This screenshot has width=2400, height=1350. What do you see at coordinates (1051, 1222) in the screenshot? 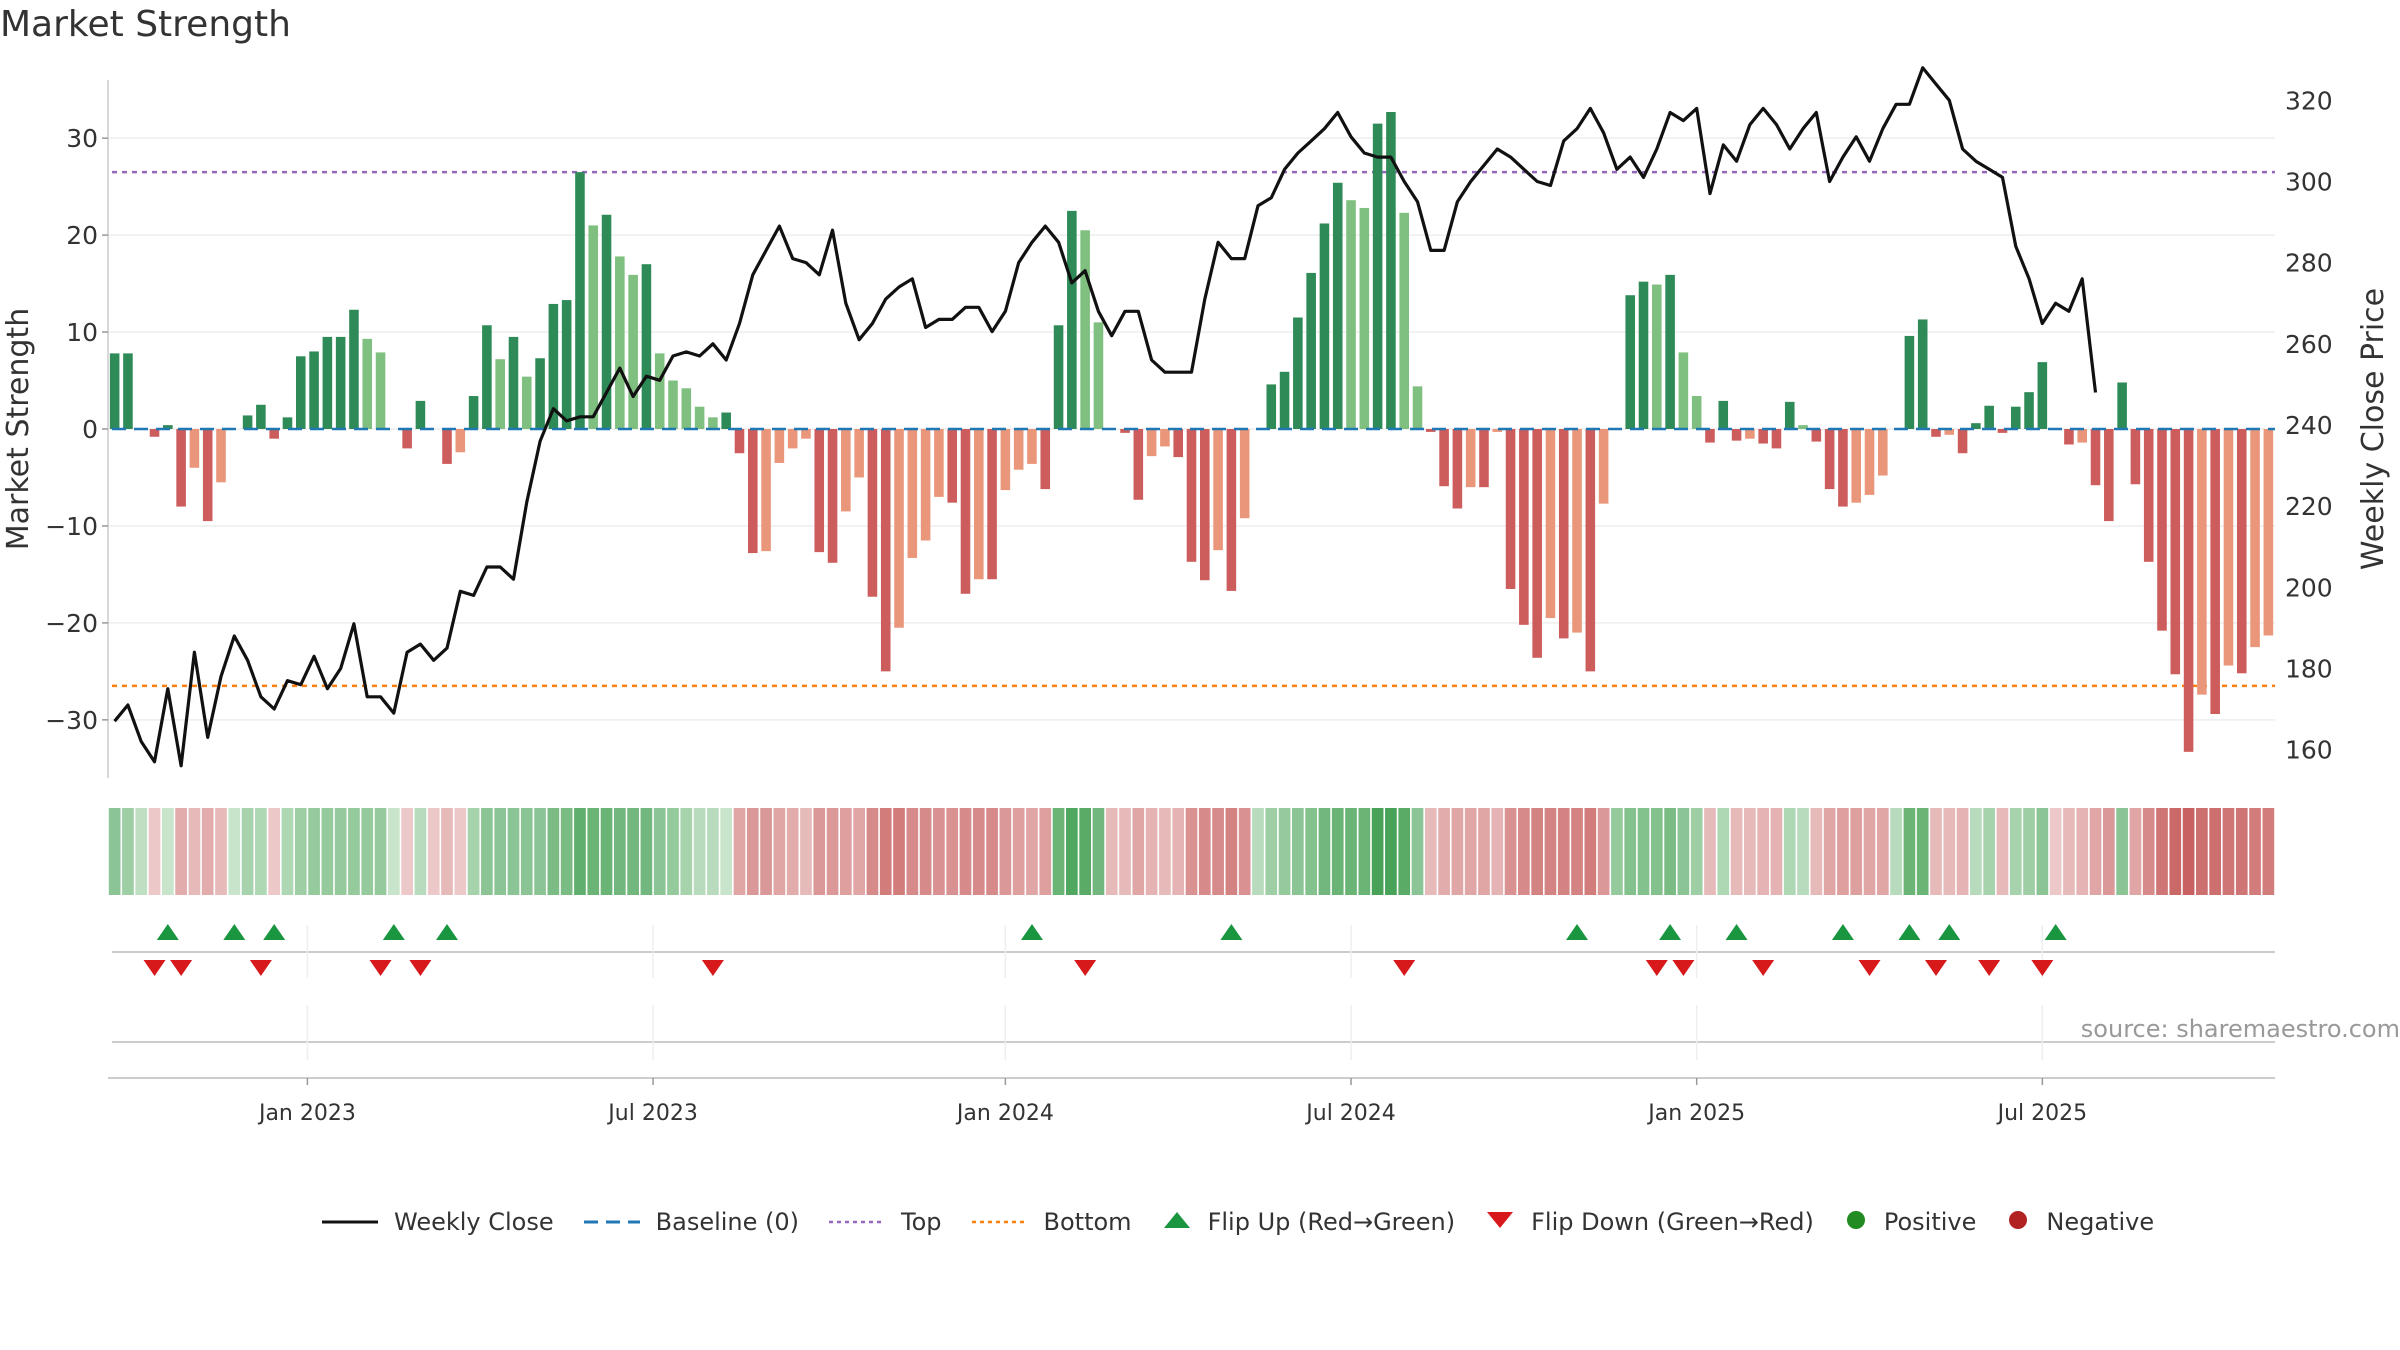
I see `legend-item-bottom: Bottom` at bounding box center [1051, 1222].